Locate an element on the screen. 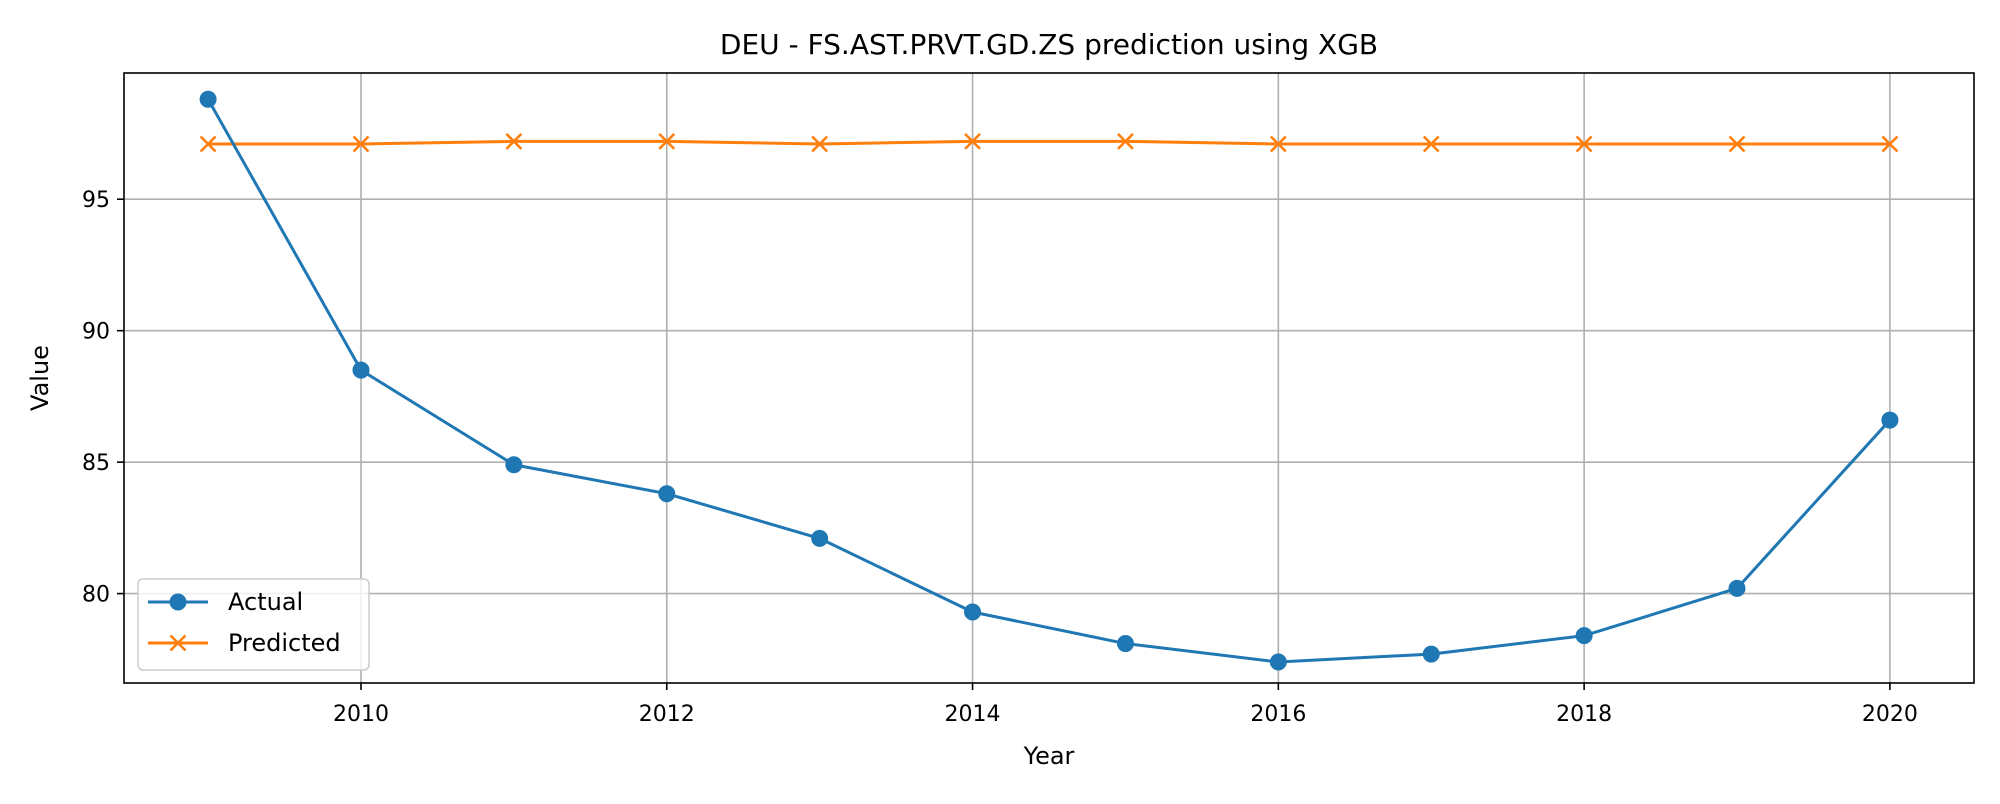  legend-items: Actual Predicted is located at coordinates (244, 622).